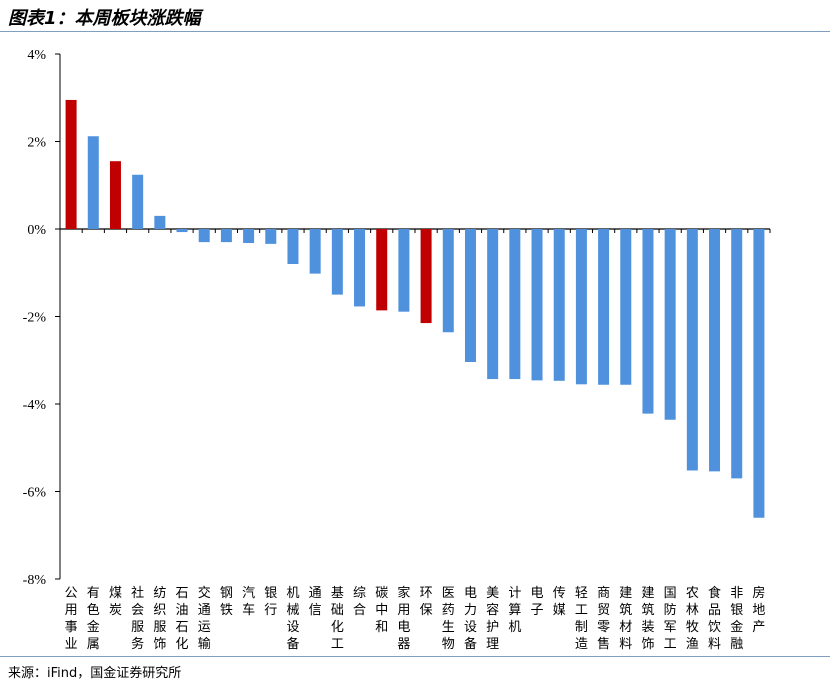 The width and height of the screenshot is (830, 685). What do you see at coordinates (159, 619) in the screenshot?
I see `x-category-label: 纺织服饰` at bounding box center [159, 619].